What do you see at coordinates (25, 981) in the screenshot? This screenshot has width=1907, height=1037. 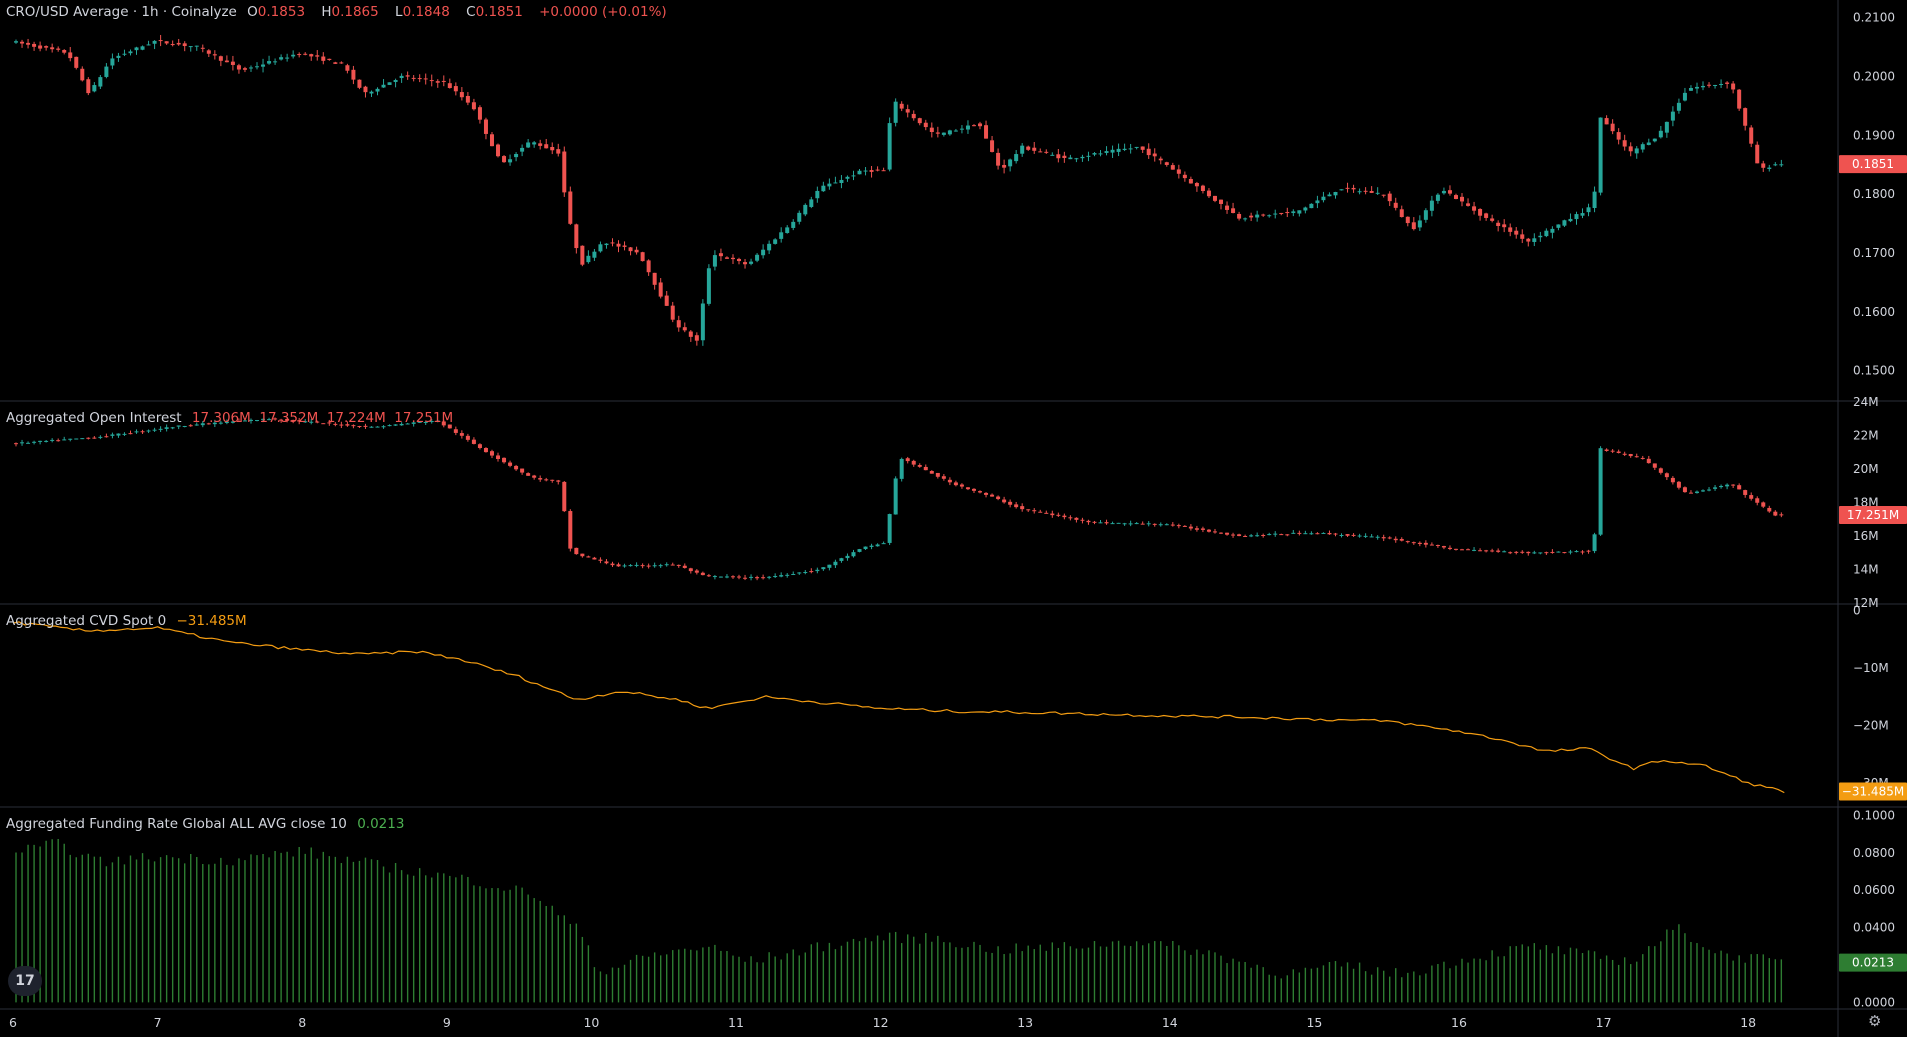 I see `tradingview-logo: 17` at bounding box center [25, 981].